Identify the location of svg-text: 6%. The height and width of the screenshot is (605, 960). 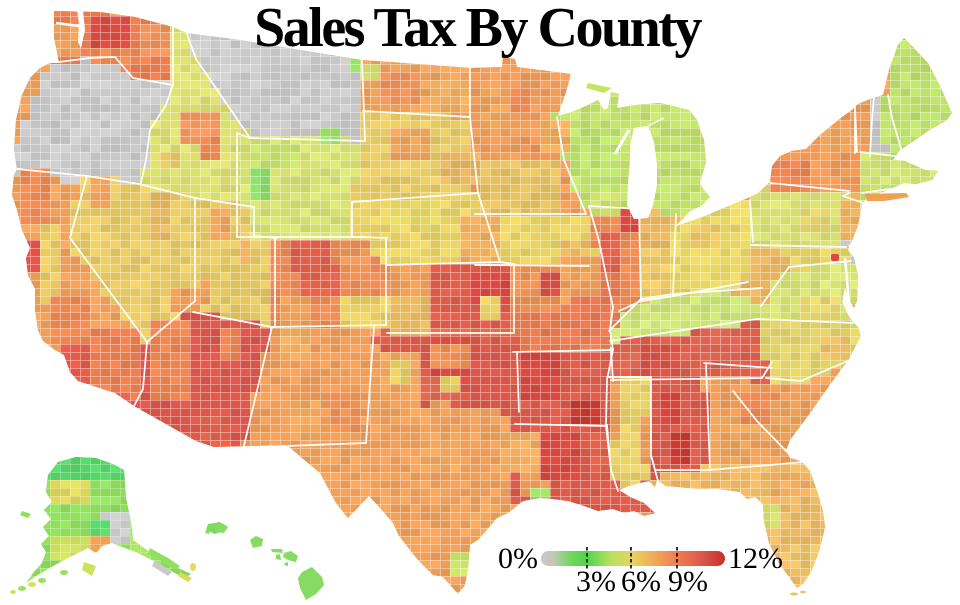
(641, 581).